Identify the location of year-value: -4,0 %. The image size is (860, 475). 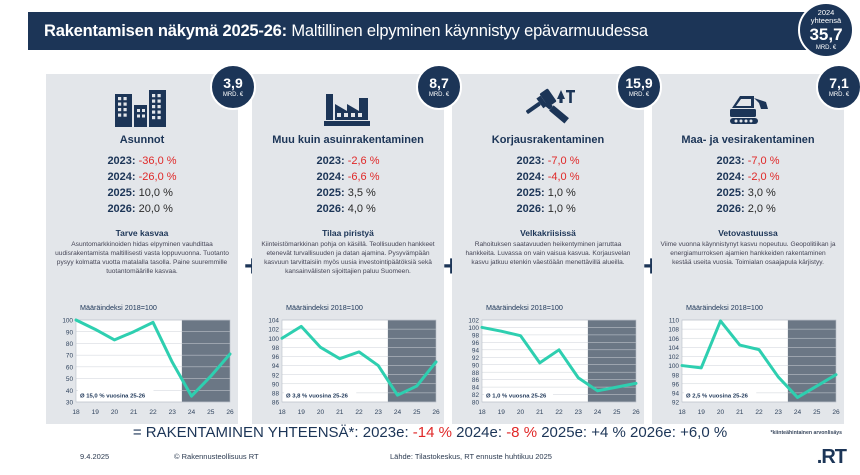
(563, 176).